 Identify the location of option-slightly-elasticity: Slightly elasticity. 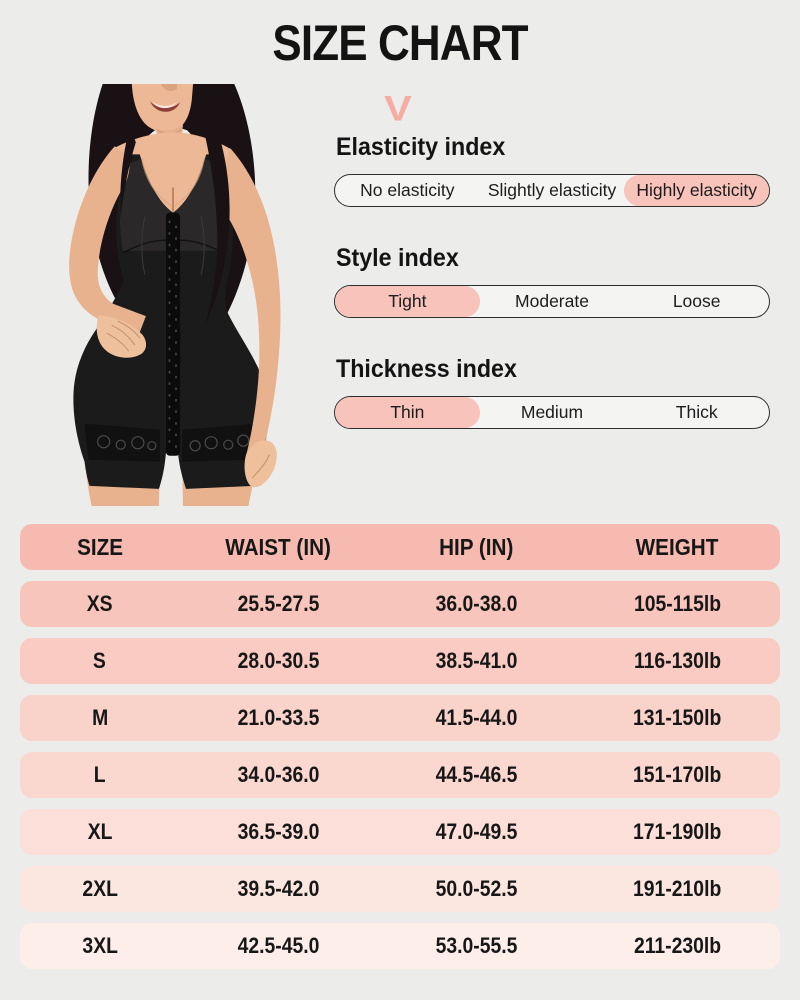
(552, 190).